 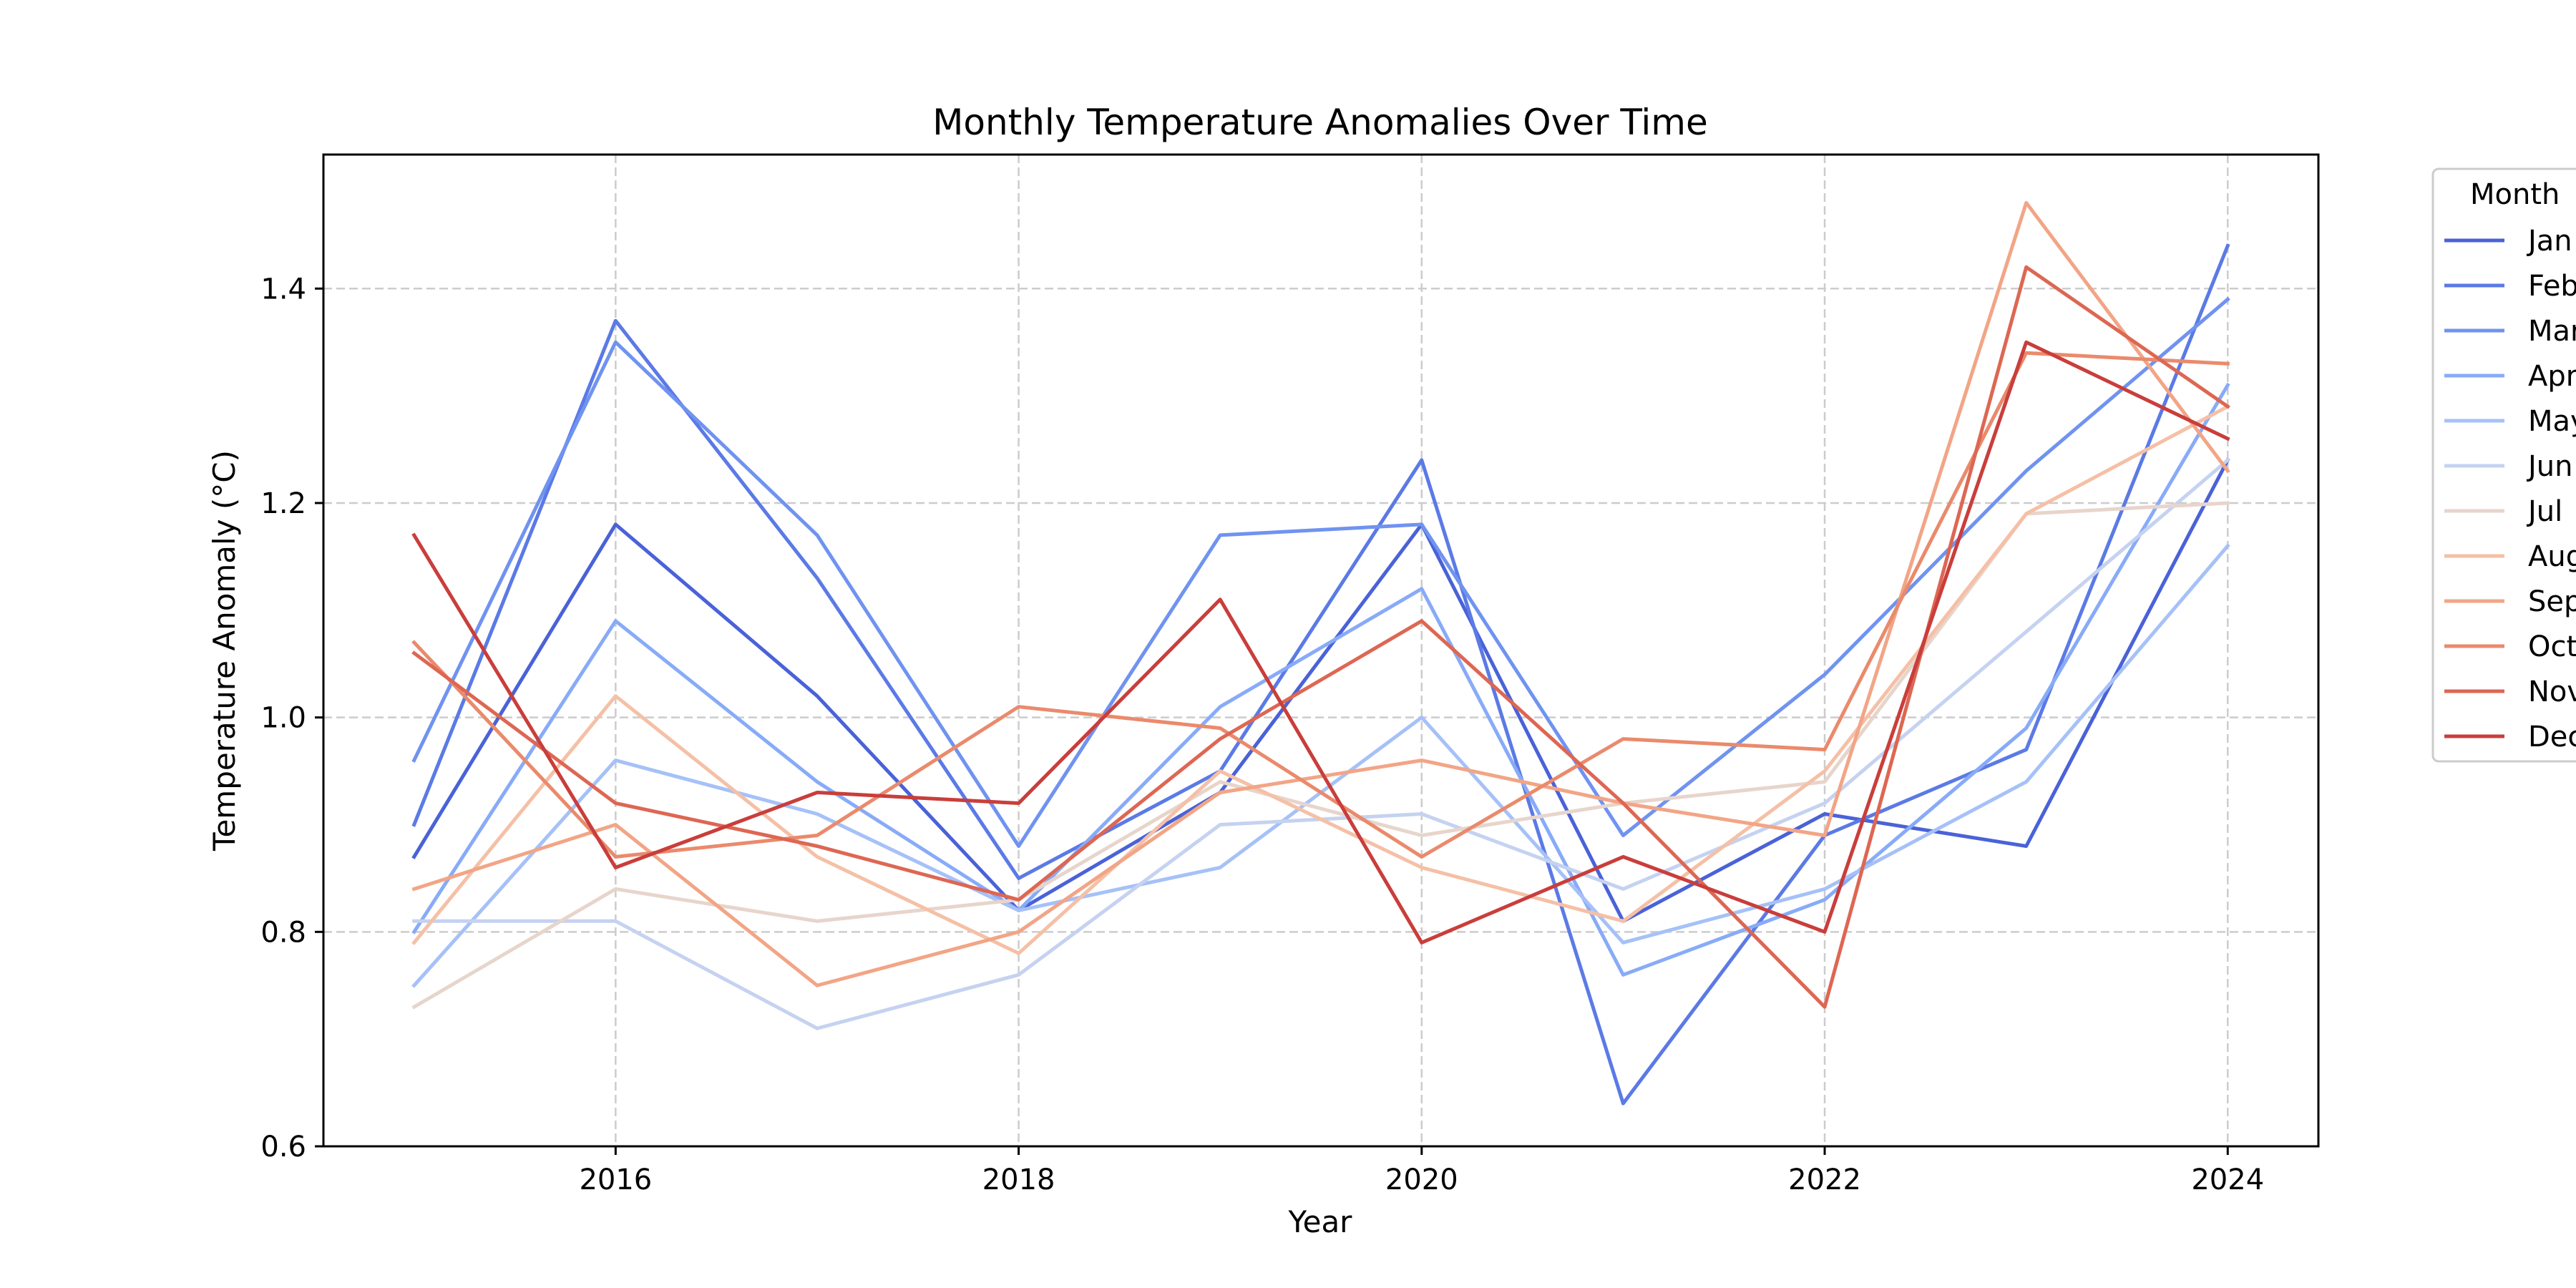 I want to click on x-axis-ticks: 2016 2018 2020 2022 2024, so click(x=1421, y=1171).